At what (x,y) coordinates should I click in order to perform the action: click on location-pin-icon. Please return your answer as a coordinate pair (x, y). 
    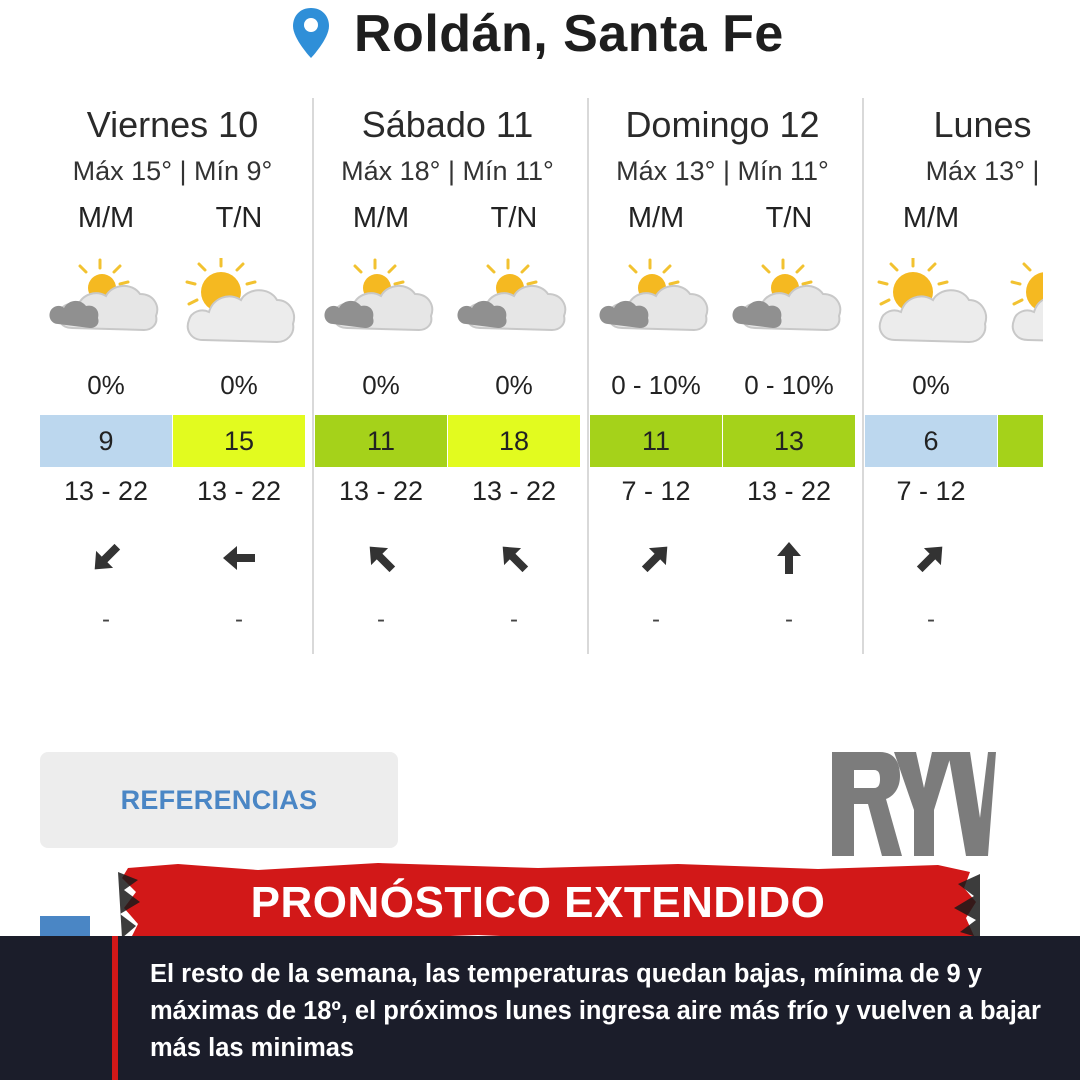
    Looking at the image, I should click on (311, 33).